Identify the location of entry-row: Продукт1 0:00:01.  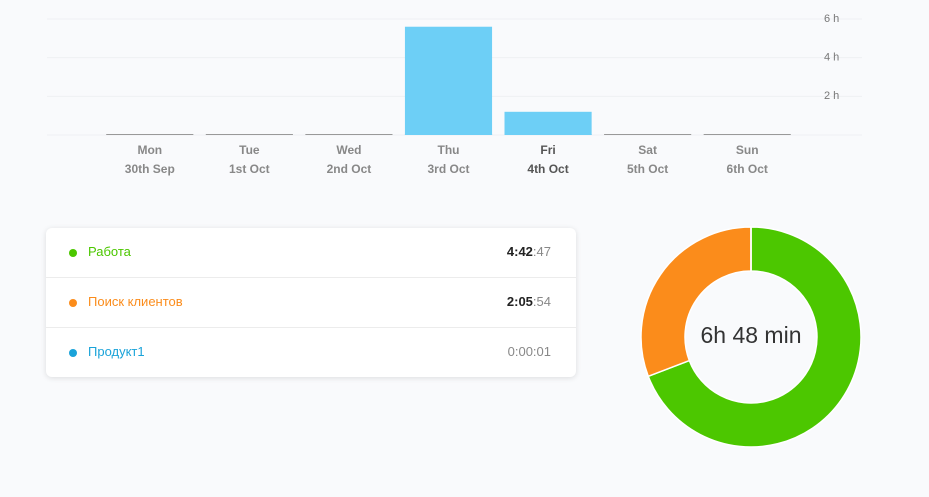
(311, 352).